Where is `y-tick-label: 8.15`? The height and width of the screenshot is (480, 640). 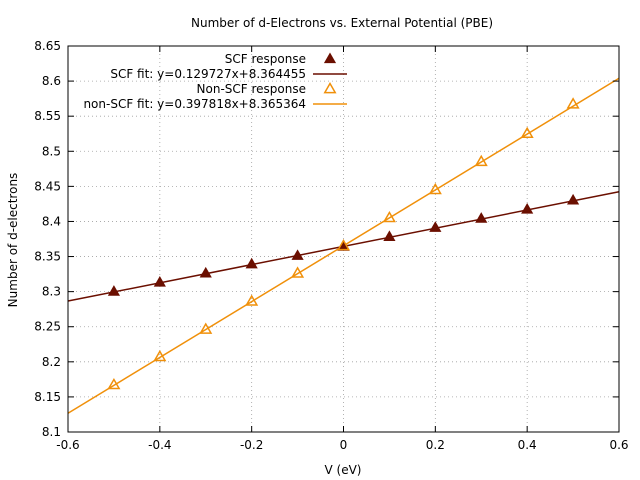 y-tick-label: 8.15 is located at coordinates (47, 397).